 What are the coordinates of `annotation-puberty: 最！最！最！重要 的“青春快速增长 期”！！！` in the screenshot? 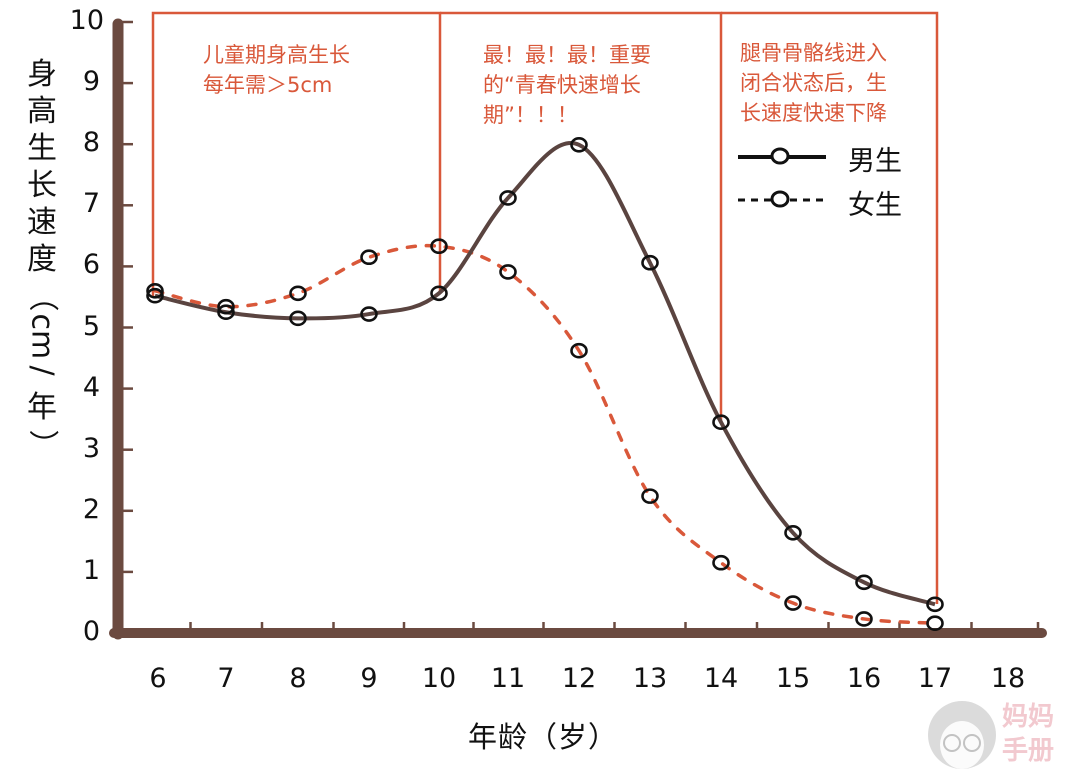 It's located at (567, 85).